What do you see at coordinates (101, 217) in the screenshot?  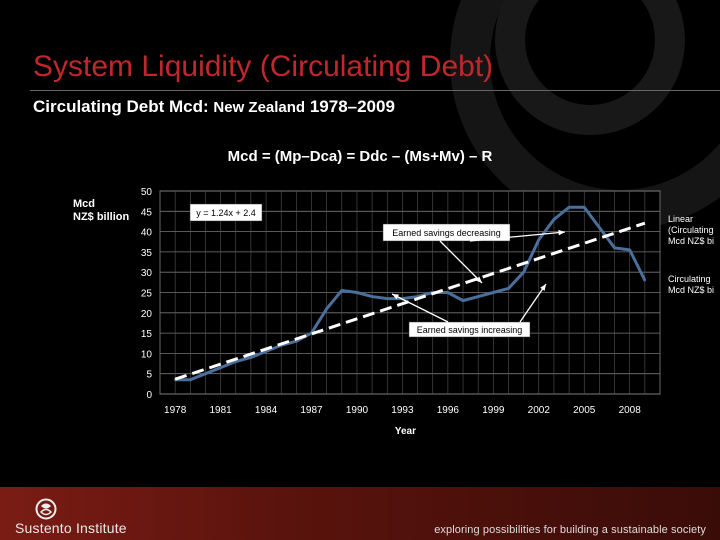 I see `y-axis-title-line2: NZ$ billion` at bounding box center [101, 217].